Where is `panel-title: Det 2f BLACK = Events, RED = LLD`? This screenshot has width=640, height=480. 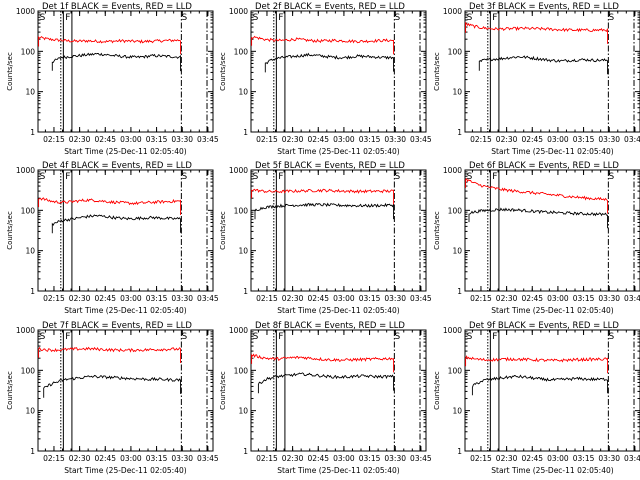 panel-title: Det 2f BLACK = Events, RED = LLD is located at coordinates (330, 7).